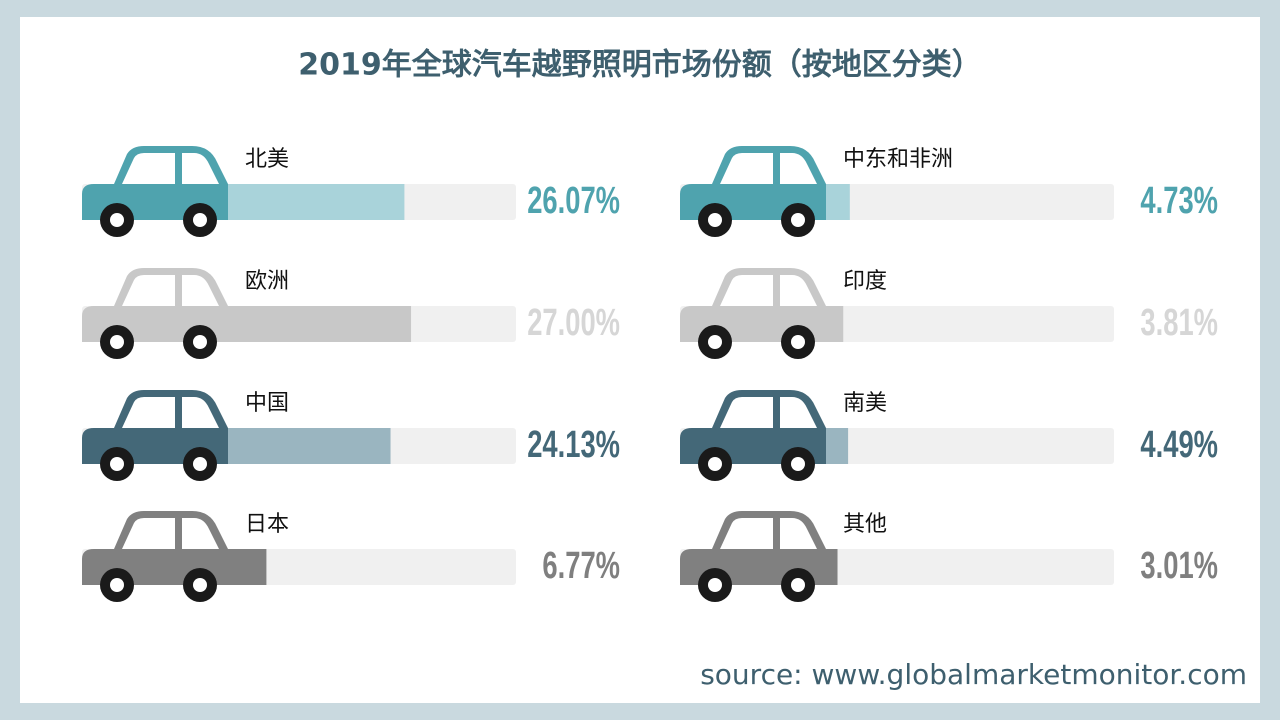  I want to click on value-label: 6.77%, so click(581, 566).